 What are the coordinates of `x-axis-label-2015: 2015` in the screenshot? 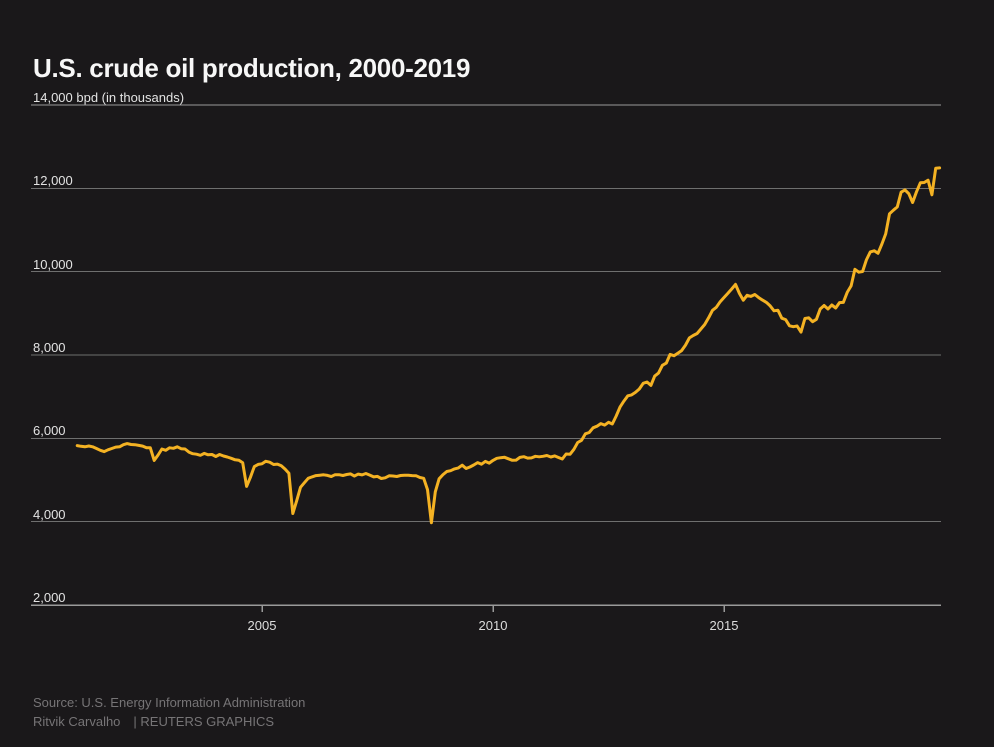 It's located at (724, 625).